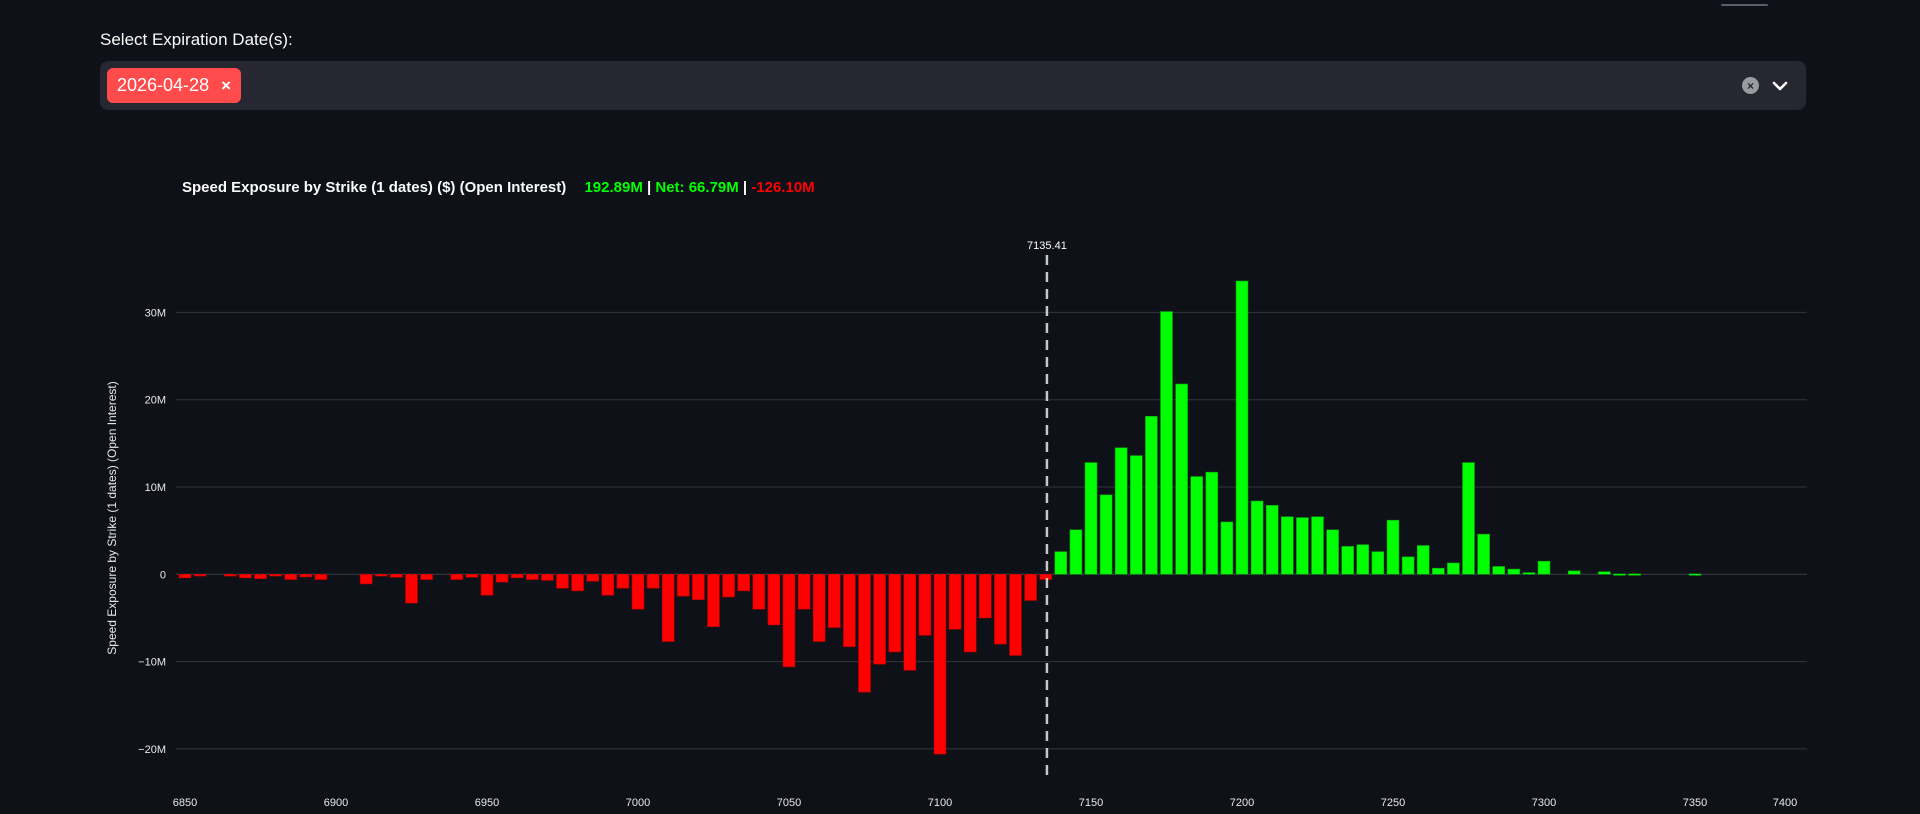  What do you see at coordinates (1750, 85) in the screenshot?
I see `clear-all-icon: ×` at bounding box center [1750, 85].